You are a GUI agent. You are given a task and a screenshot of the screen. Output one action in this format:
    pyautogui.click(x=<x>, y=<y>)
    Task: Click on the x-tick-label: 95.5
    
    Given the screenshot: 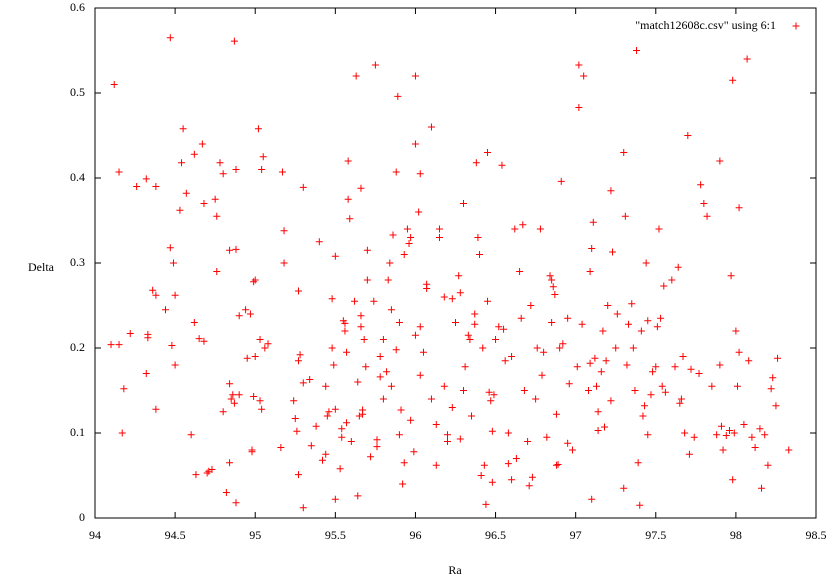 What is the action you would take?
    pyautogui.click(x=335, y=535)
    